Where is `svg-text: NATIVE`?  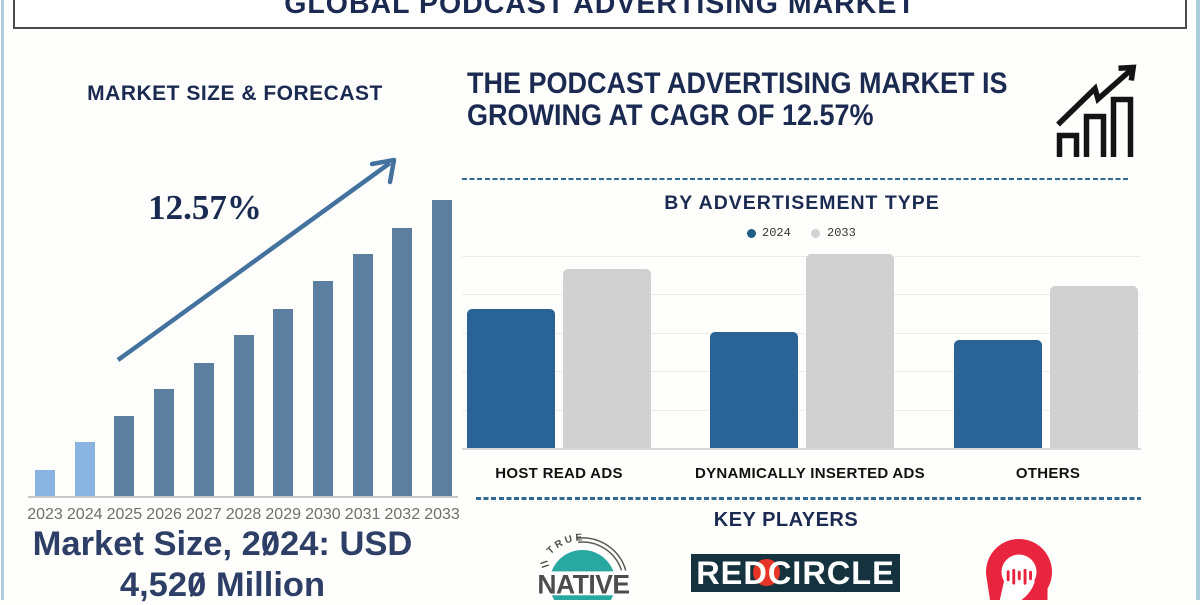 svg-text: NATIVE is located at coordinates (583, 585).